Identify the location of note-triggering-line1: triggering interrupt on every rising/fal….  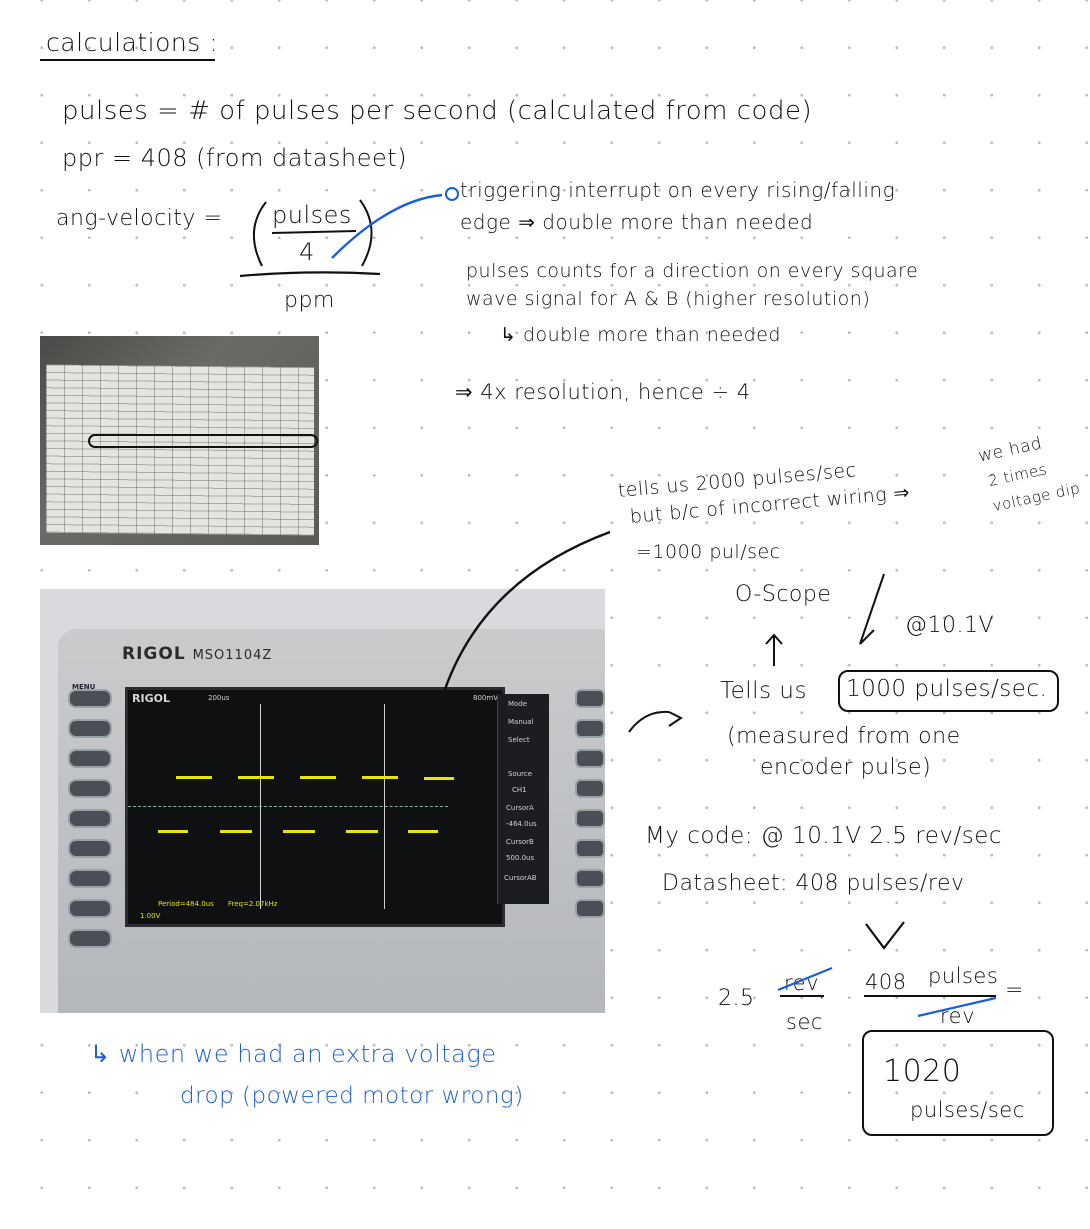
(678, 190).